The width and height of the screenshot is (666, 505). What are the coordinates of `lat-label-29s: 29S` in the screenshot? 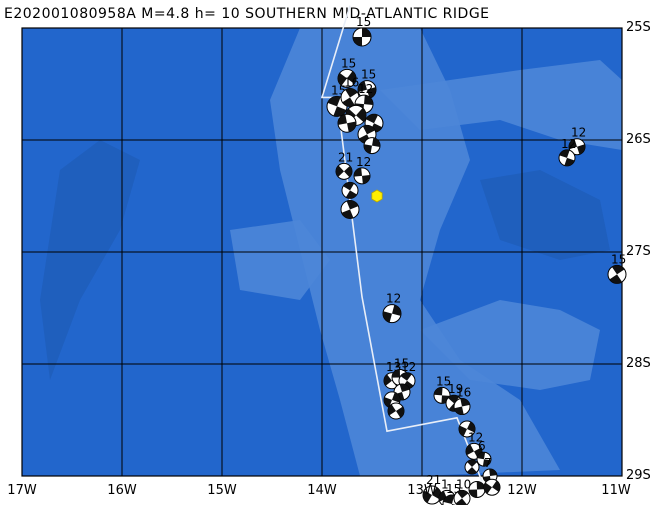 It's located at (638, 475).